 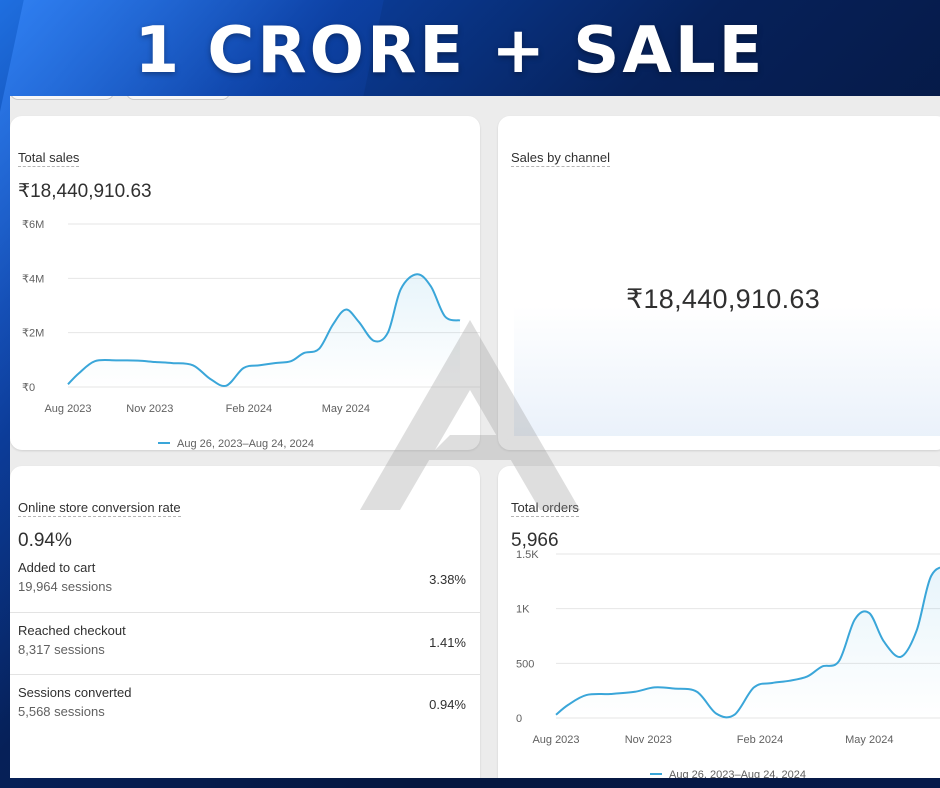 What do you see at coordinates (61, 649) in the screenshot?
I see `conversion-row-sessions: 8,317 sessions` at bounding box center [61, 649].